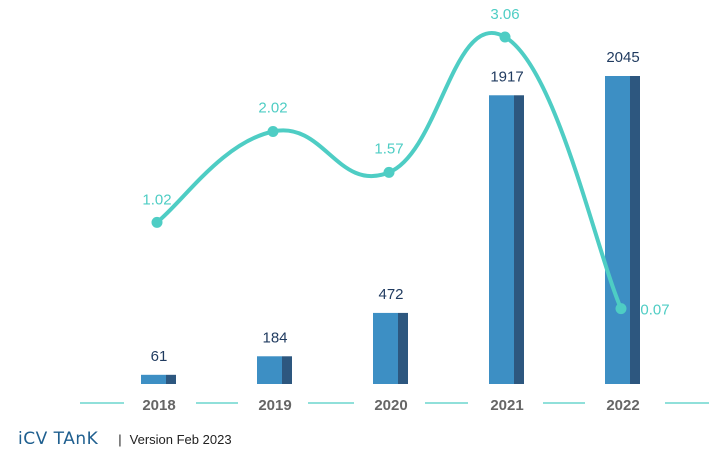  I want to click on bar-2020, so click(385, 348).